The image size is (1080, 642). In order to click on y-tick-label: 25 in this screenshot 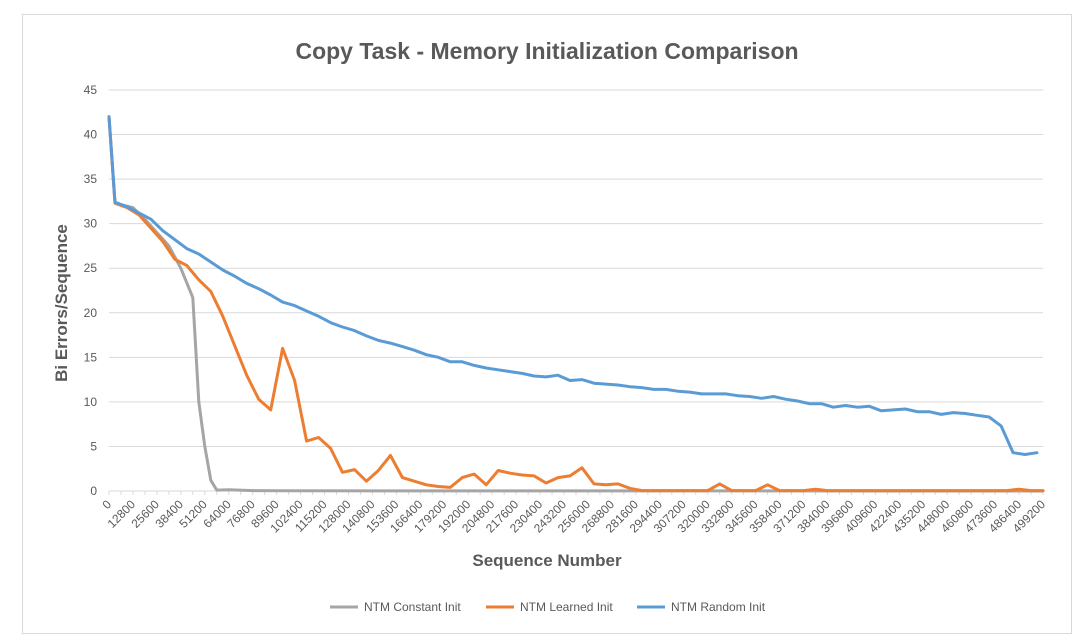, I will do `click(91, 268)`.